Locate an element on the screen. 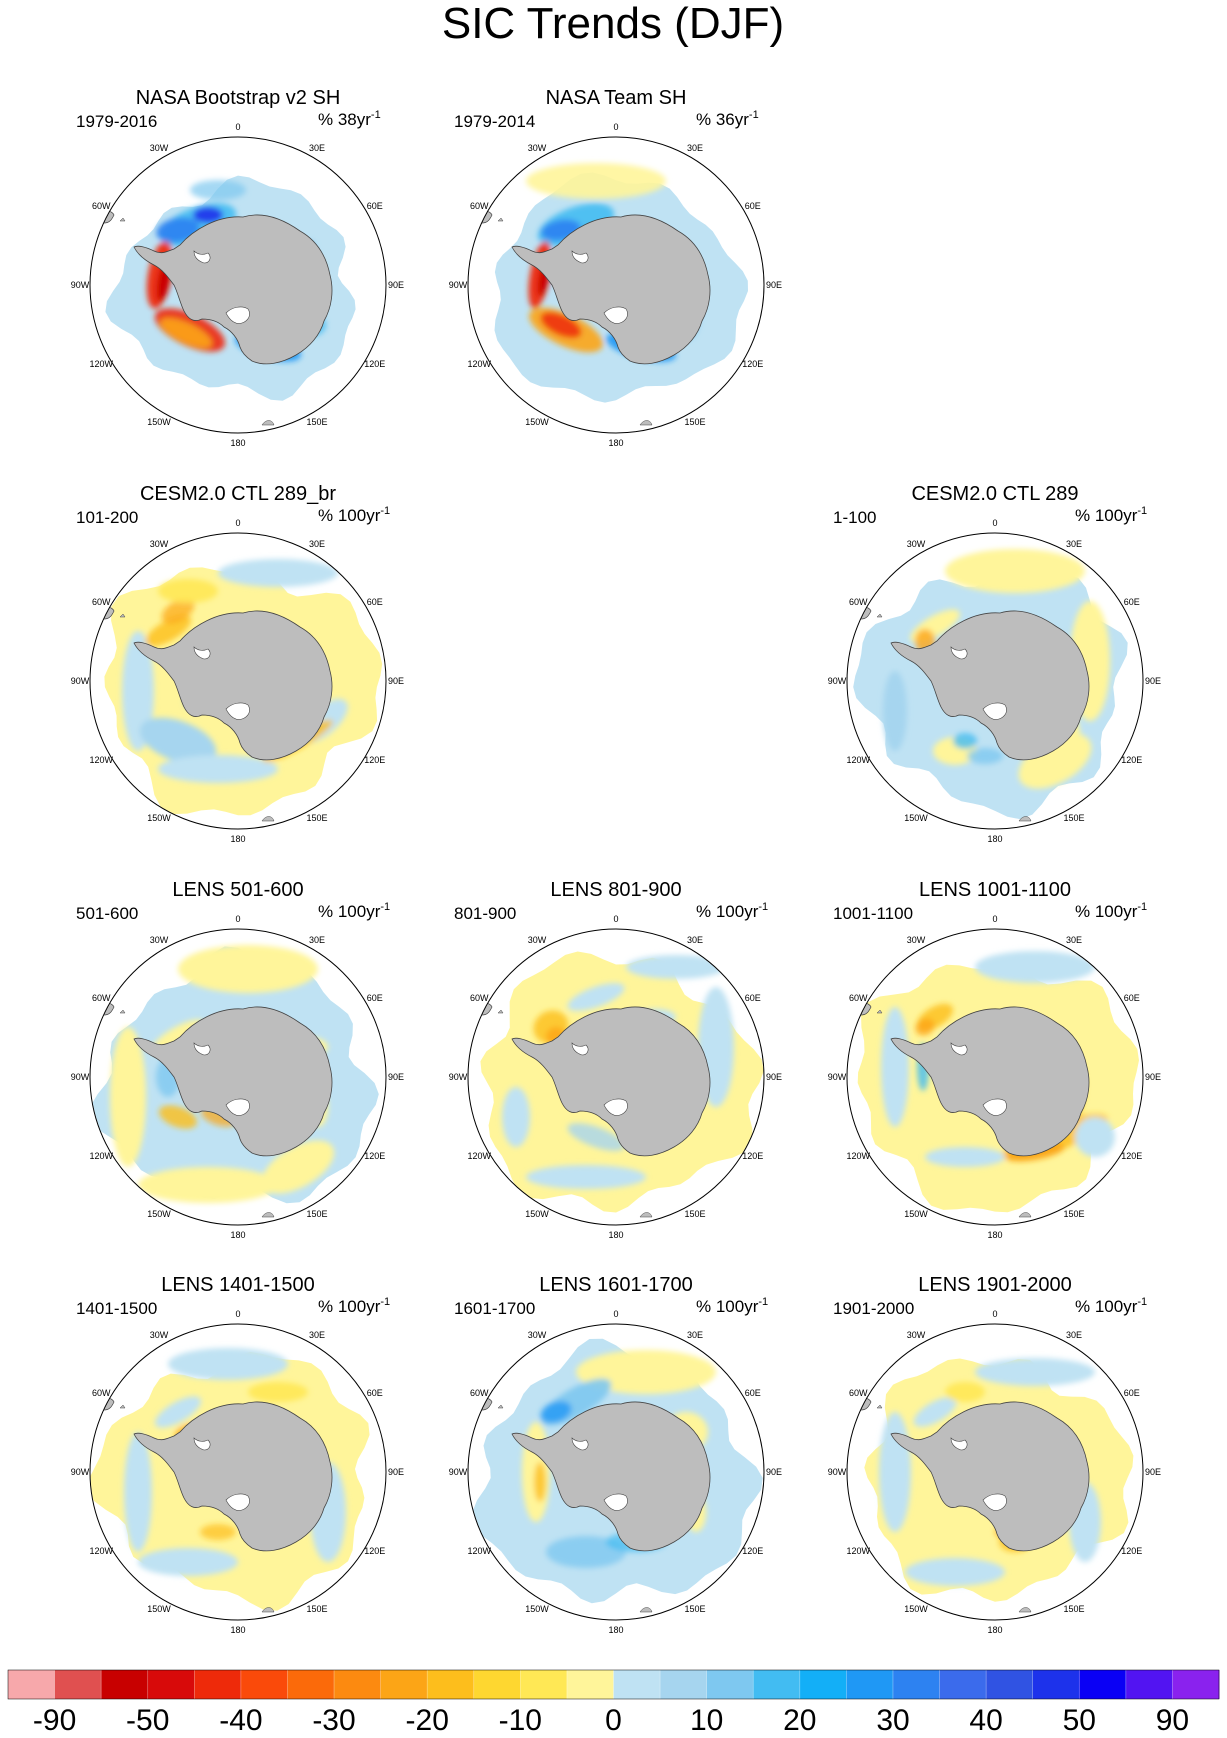 The image size is (1227, 1738). longitude-label: 180 is located at coordinates (994, 1235).